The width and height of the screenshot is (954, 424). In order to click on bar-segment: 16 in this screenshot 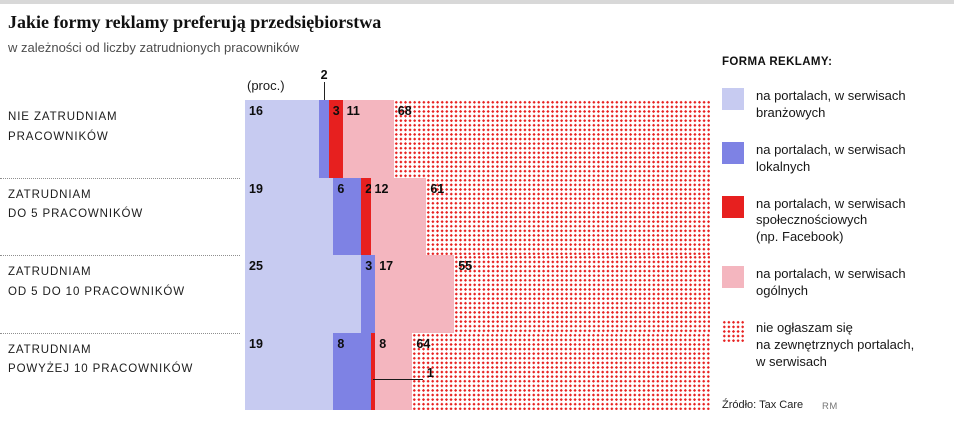, I will do `click(282, 139)`.